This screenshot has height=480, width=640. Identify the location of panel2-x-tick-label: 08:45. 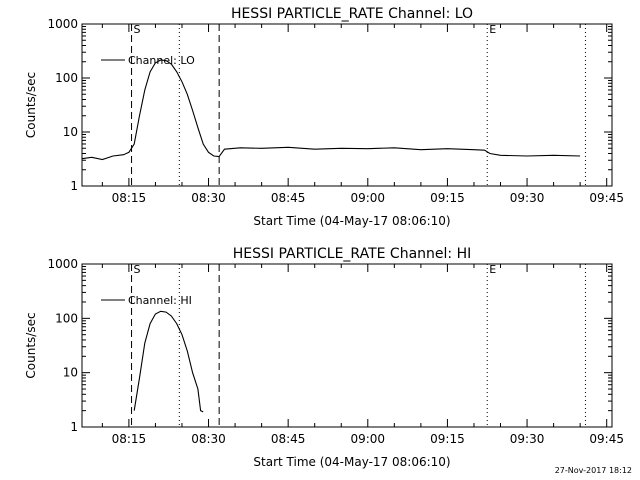
(288, 439).